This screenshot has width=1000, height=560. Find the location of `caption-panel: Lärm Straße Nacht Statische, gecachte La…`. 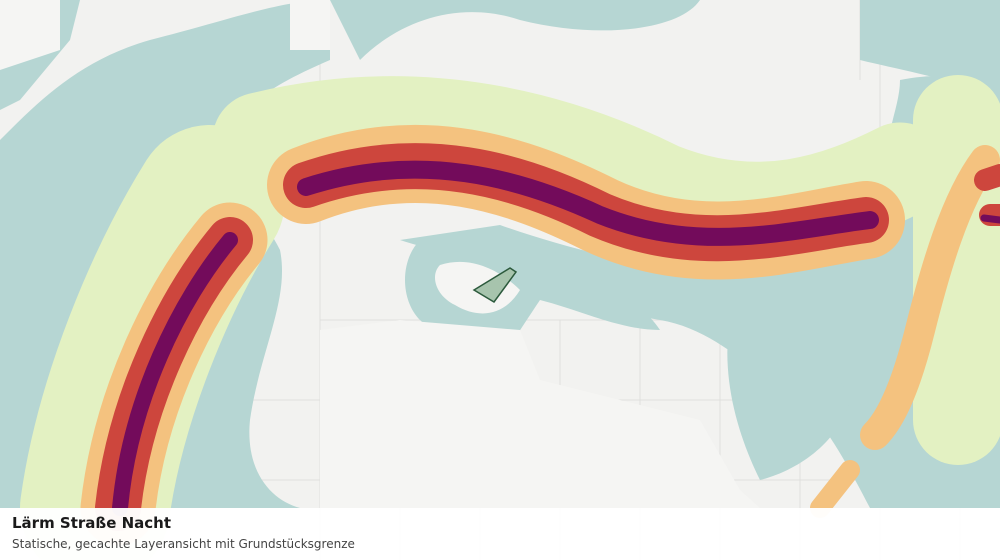

caption-panel: Lärm Straße Nacht Statische, gecachte La… is located at coordinates (500, 534).